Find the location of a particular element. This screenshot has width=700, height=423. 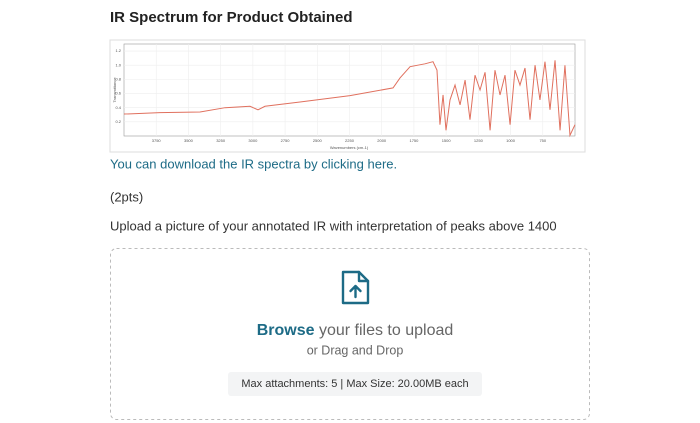

x-tick-label: 3000 is located at coordinates (253, 140).